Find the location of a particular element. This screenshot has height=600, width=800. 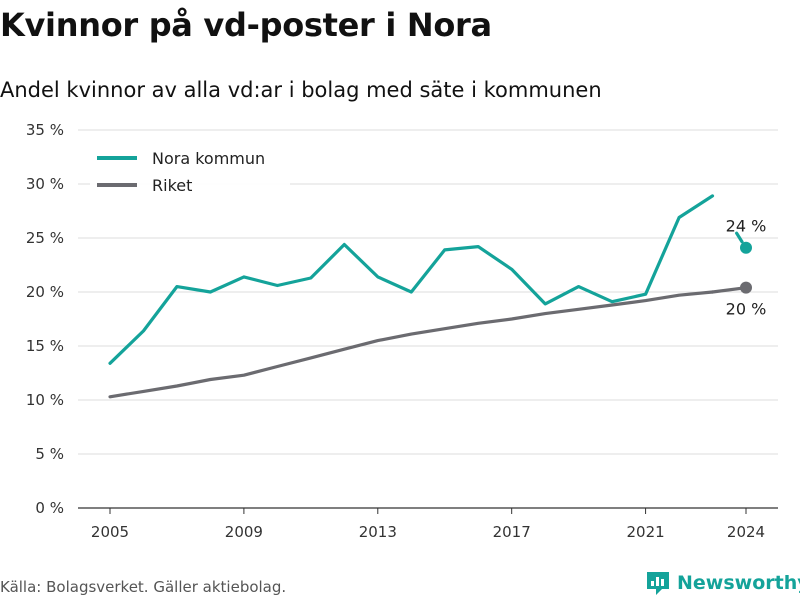

series-end-dot-nora is located at coordinates (746, 247).